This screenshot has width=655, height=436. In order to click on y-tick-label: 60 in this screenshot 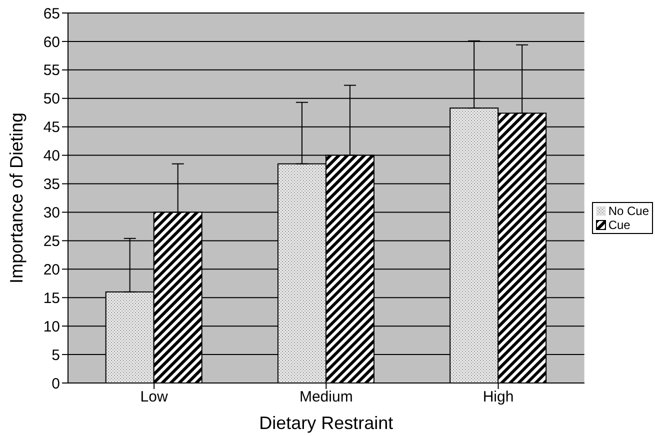, I will do `click(51, 42)`.